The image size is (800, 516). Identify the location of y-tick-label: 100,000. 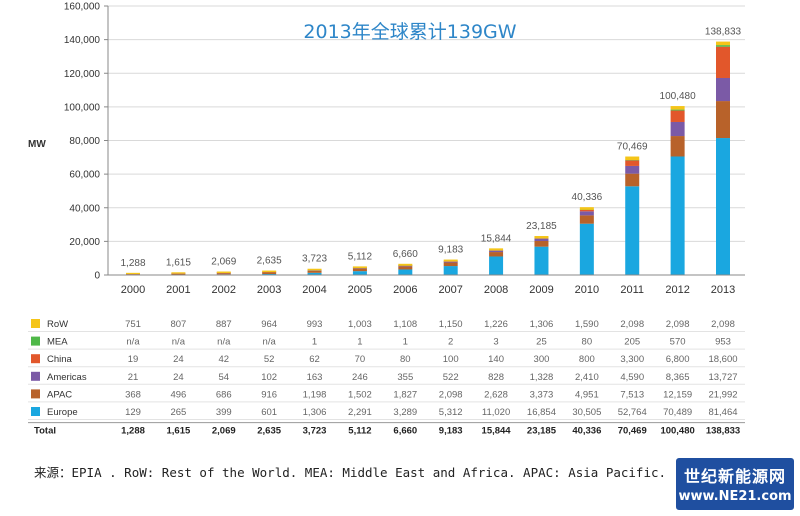
(82, 107).